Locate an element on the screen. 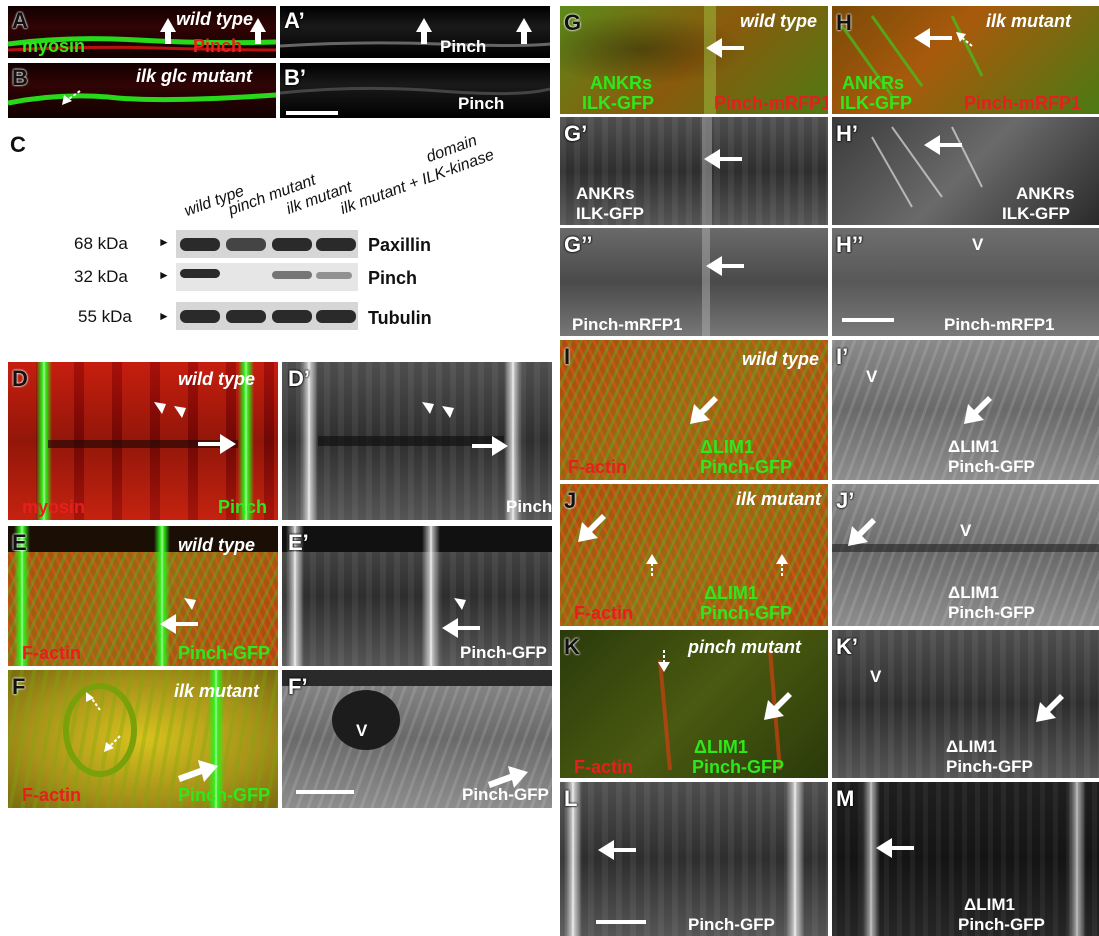 The height and width of the screenshot is (936, 1099). panel-letter: A is located at coordinates (20, 20).